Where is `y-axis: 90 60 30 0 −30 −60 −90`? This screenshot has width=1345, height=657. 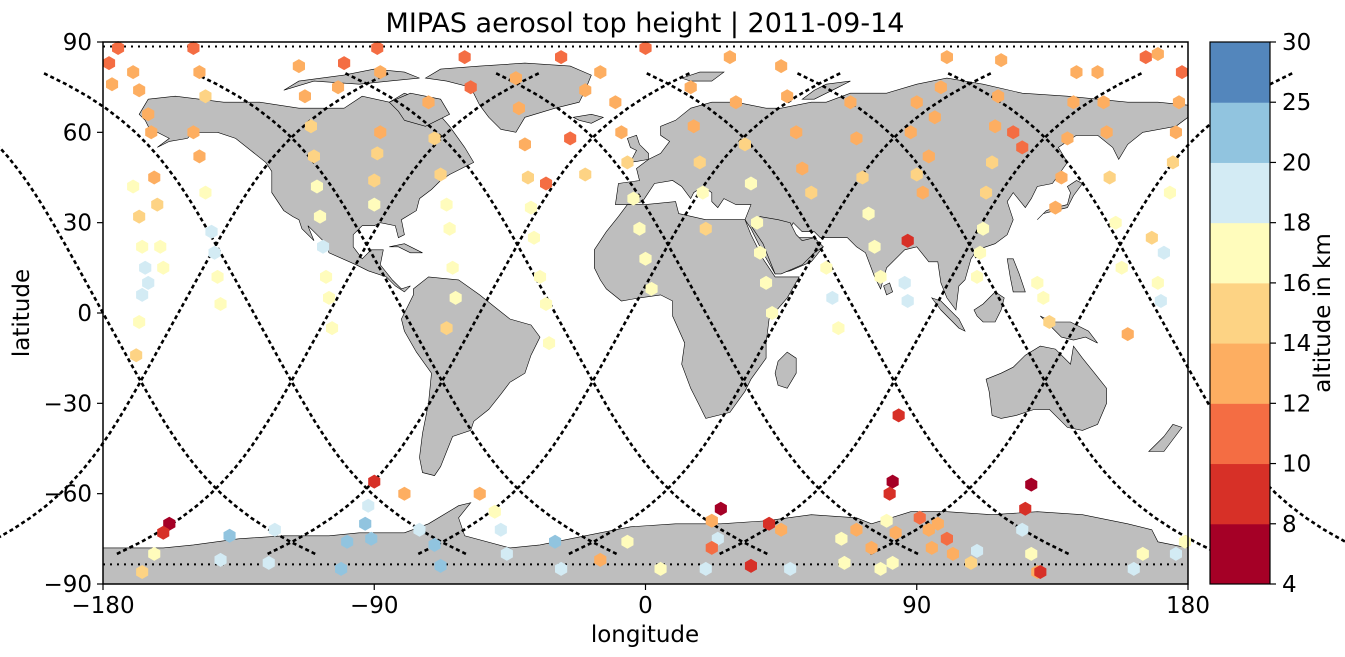 y-axis: 90 60 30 0 −30 −60 −90 is located at coordinates (73, 314).